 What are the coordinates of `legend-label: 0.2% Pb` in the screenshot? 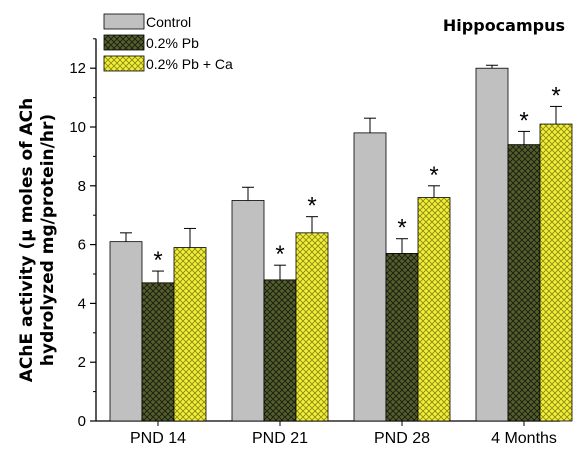 It's located at (172, 43).